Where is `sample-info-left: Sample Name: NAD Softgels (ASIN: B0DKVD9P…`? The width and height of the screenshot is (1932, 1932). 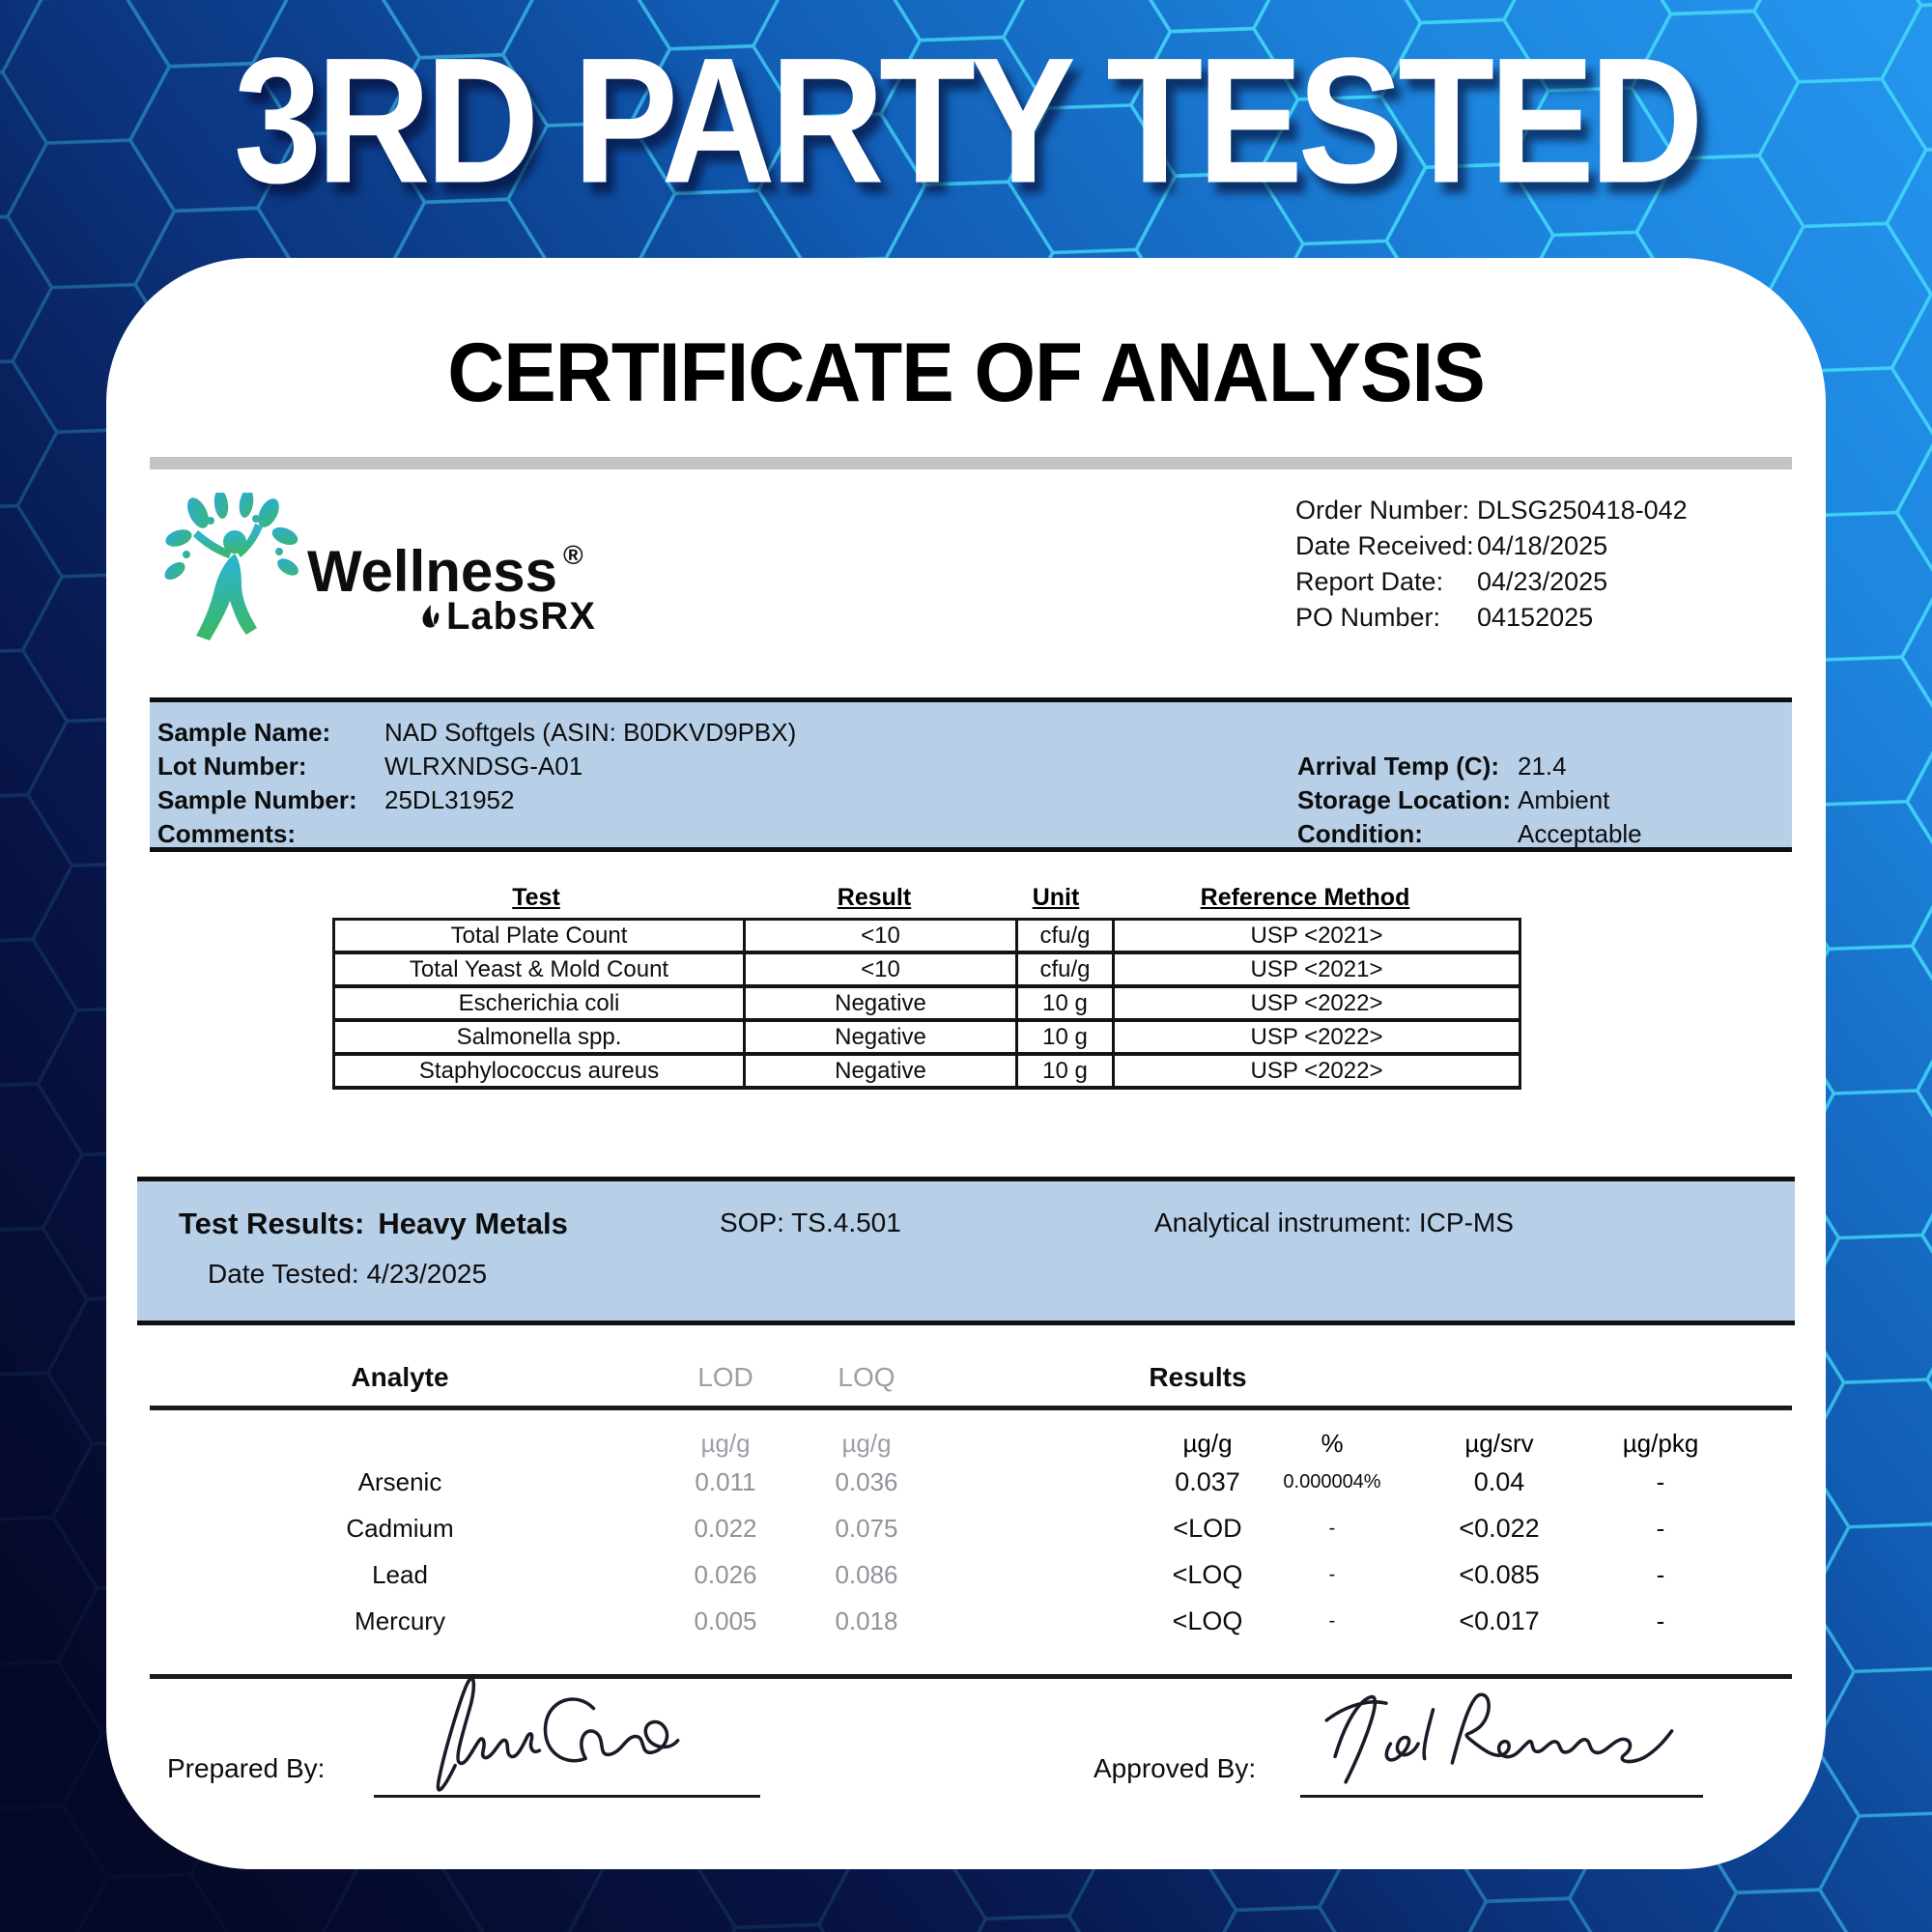
sample-info-left: Sample Name: NAD Softgels (ASIN: B0DKVD9P… is located at coordinates (476, 783).